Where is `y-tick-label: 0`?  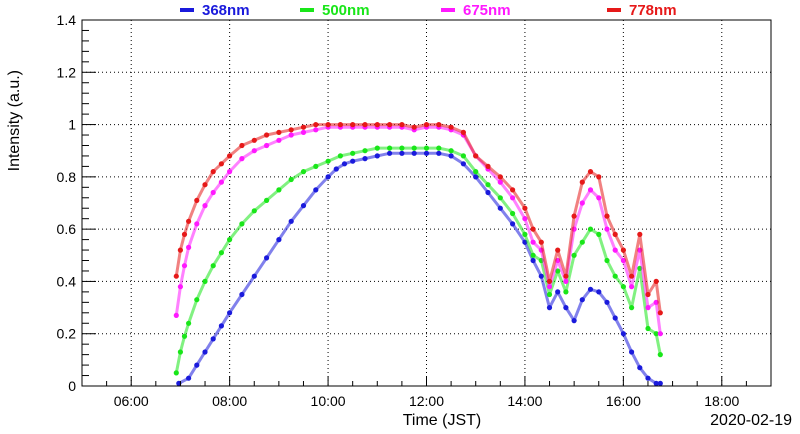
y-tick-label: 0 is located at coordinates (72, 386).